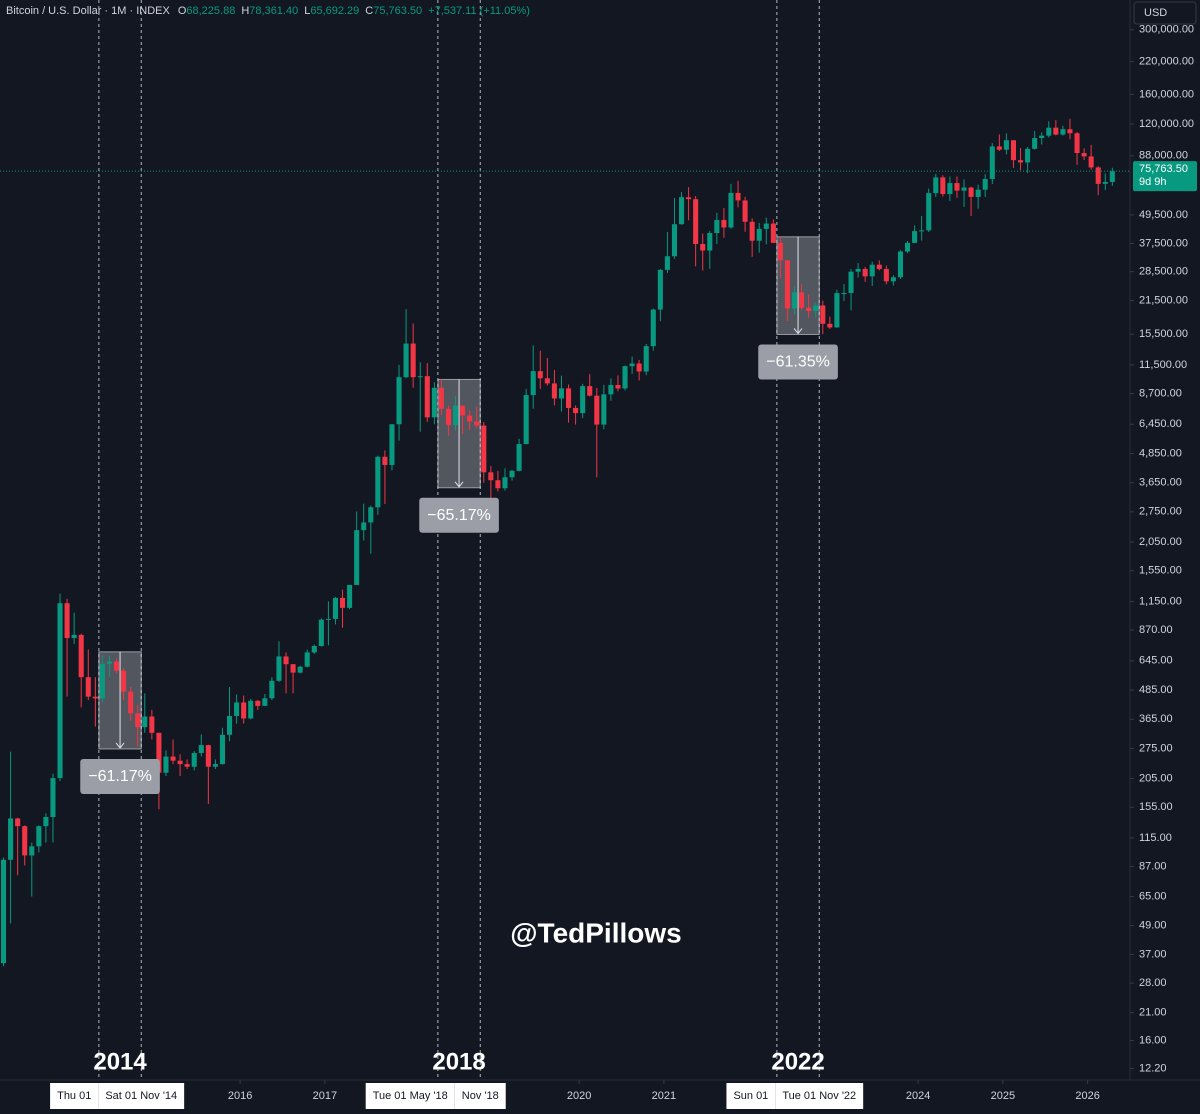 The image size is (1200, 1114). What do you see at coordinates (1003, 1096) in the screenshot?
I see `x-tick-label: 2025` at bounding box center [1003, 1096].